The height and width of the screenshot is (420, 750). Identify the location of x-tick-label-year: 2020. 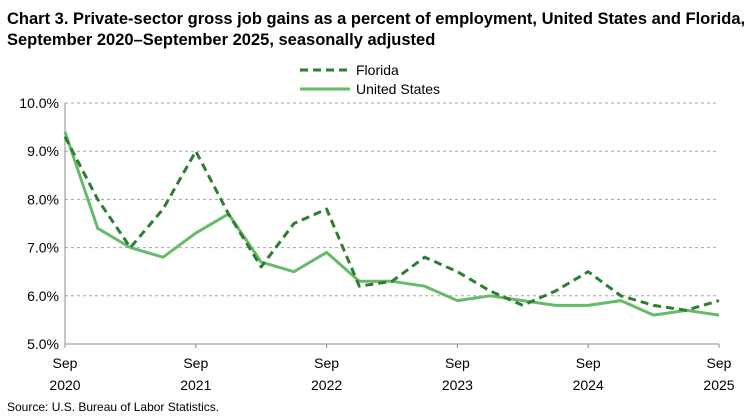
(64, 385).